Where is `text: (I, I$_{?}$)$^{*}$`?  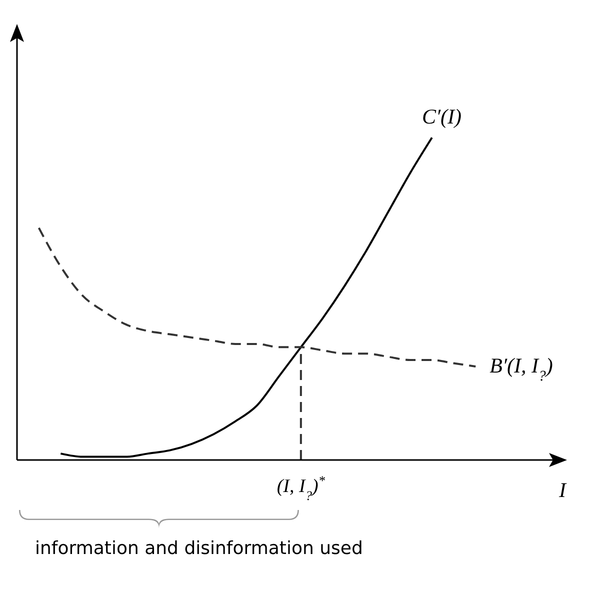 text: (I, I$_{?}$)$^{*}$ is located at coordinates (300, 487).